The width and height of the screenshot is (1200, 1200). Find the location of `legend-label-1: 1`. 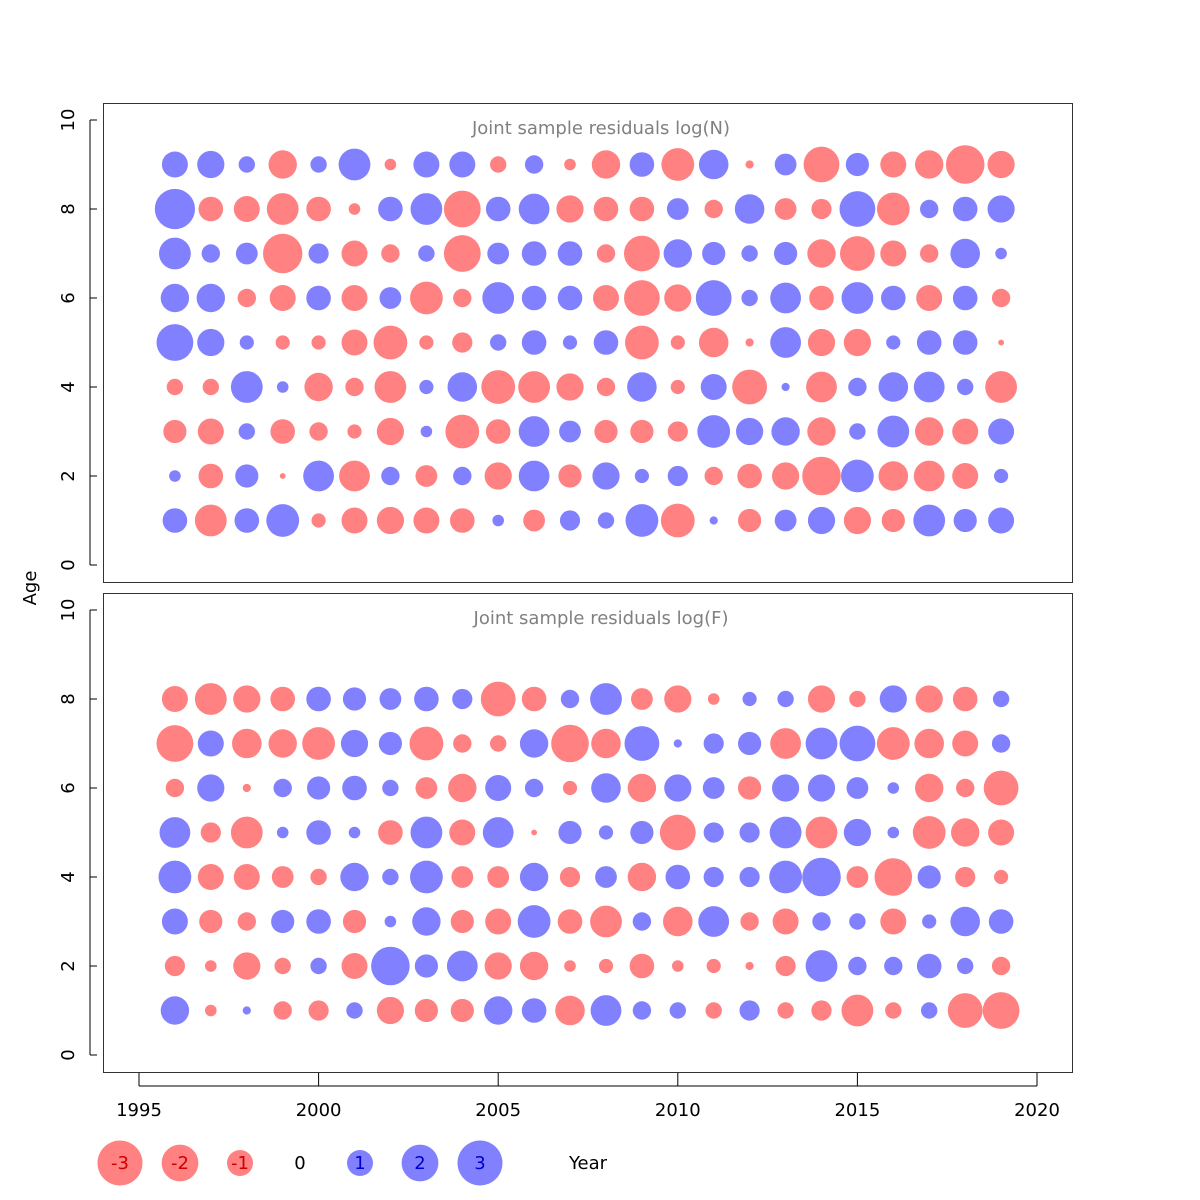

legend-label-1: 1 is located at coordinates (359, 1163).